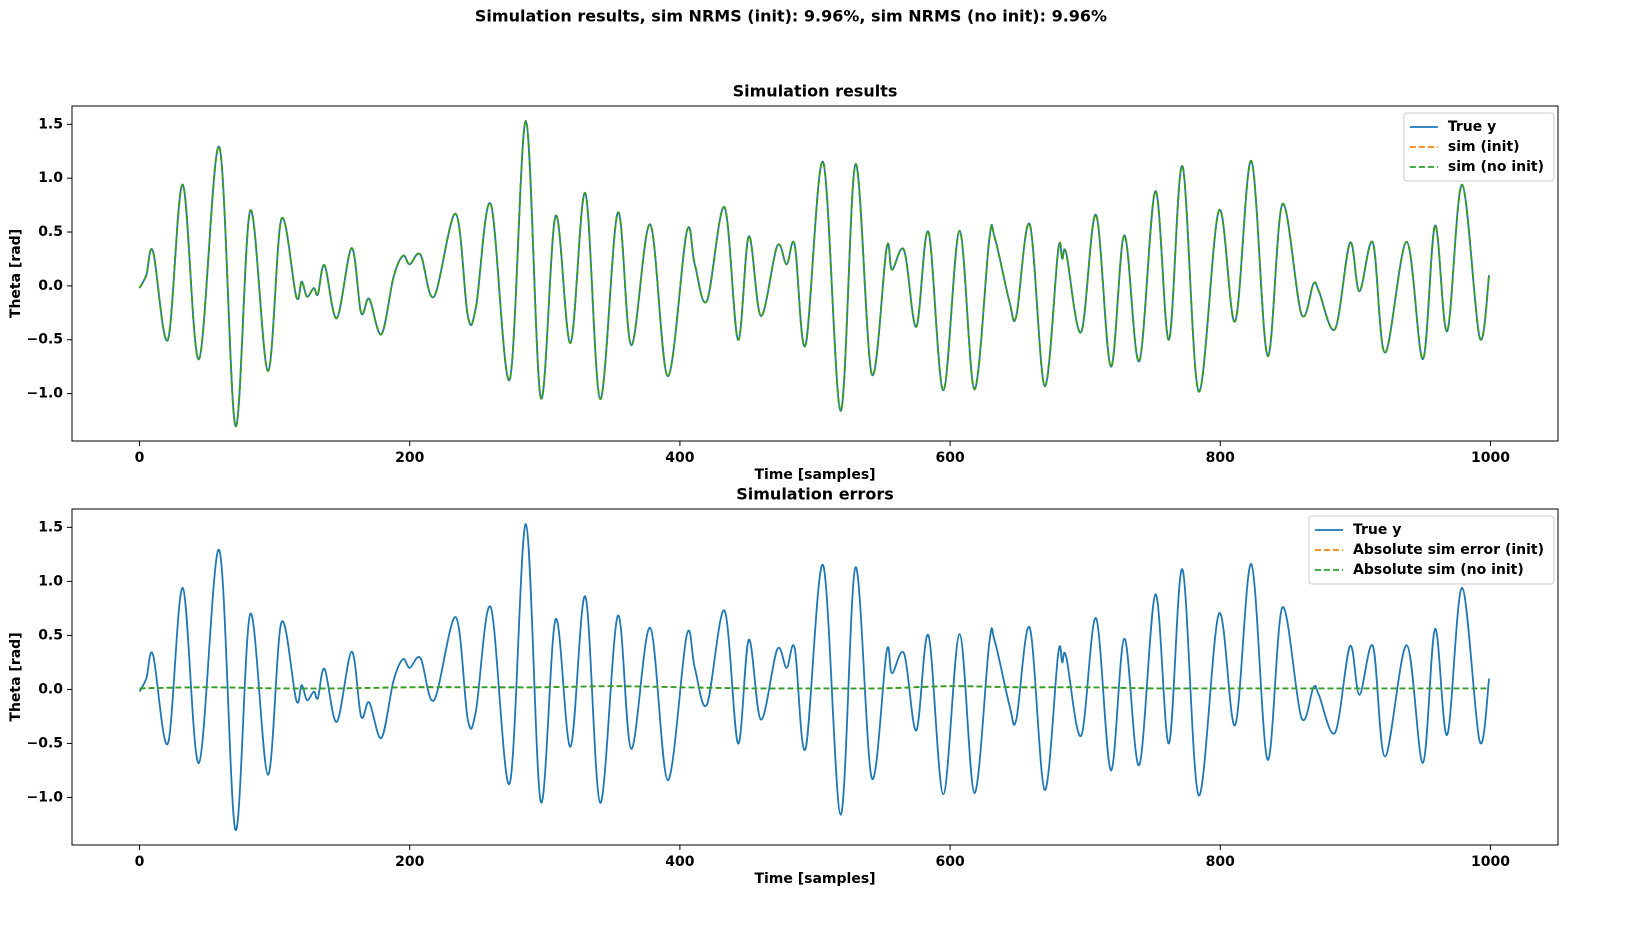 This screenshot has width=1635, height=933. Describe the element at coordinates (1438, 570) in the screenshot. I see `legend-label: Absolute sim (no init)` at that location.